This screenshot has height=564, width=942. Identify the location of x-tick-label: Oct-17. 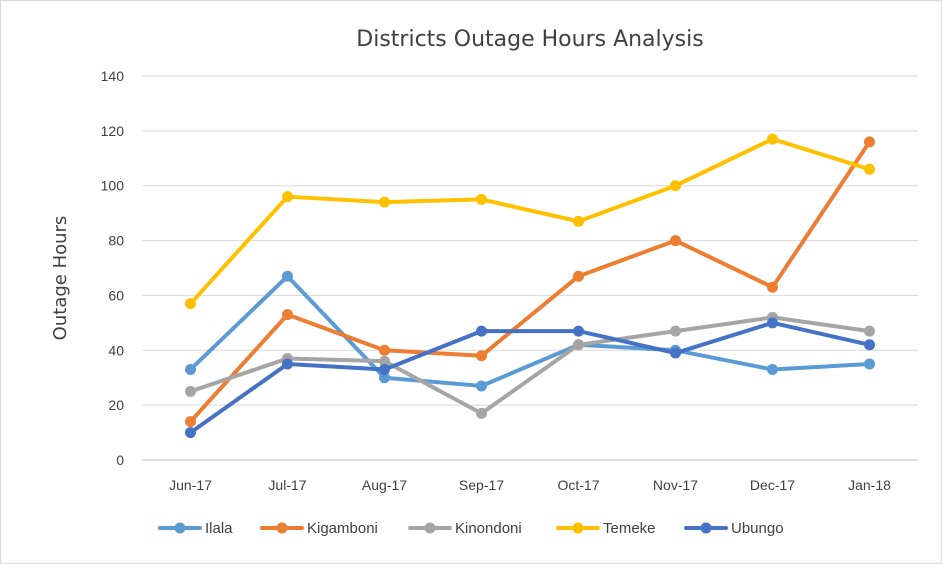
(578, 485).